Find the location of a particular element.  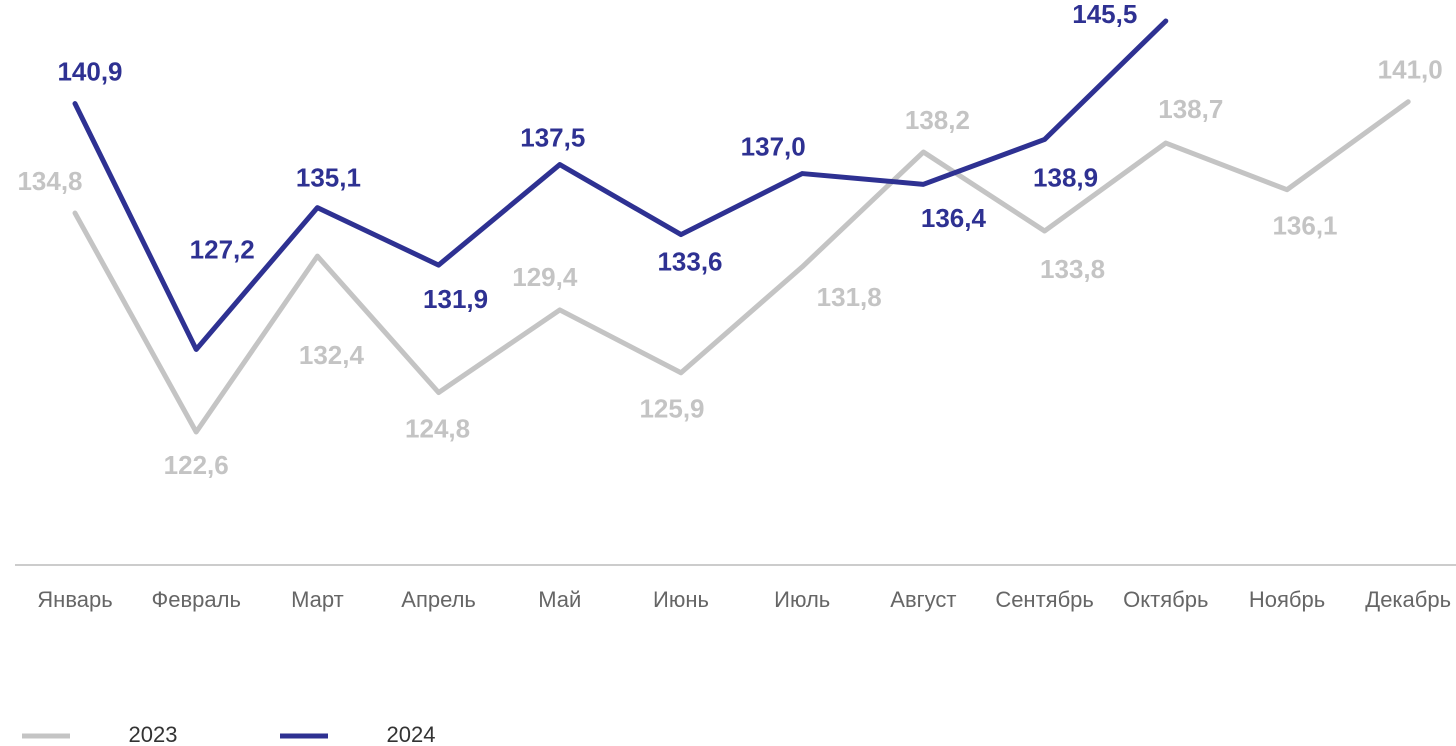

data-label: 125,9 is located at coordinates (671, 409).